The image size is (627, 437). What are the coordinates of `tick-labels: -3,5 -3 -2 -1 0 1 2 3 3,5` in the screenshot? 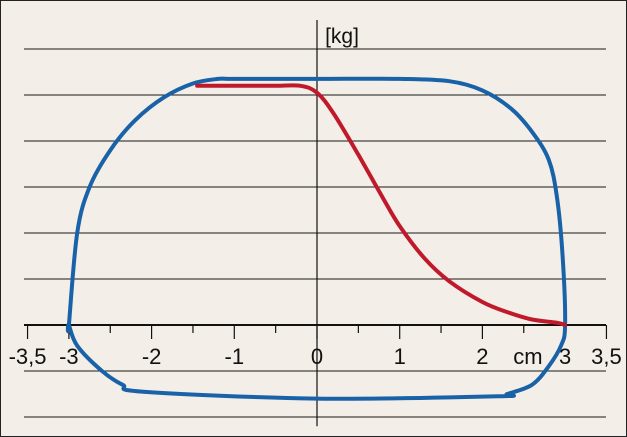 It's located at (315, 356).